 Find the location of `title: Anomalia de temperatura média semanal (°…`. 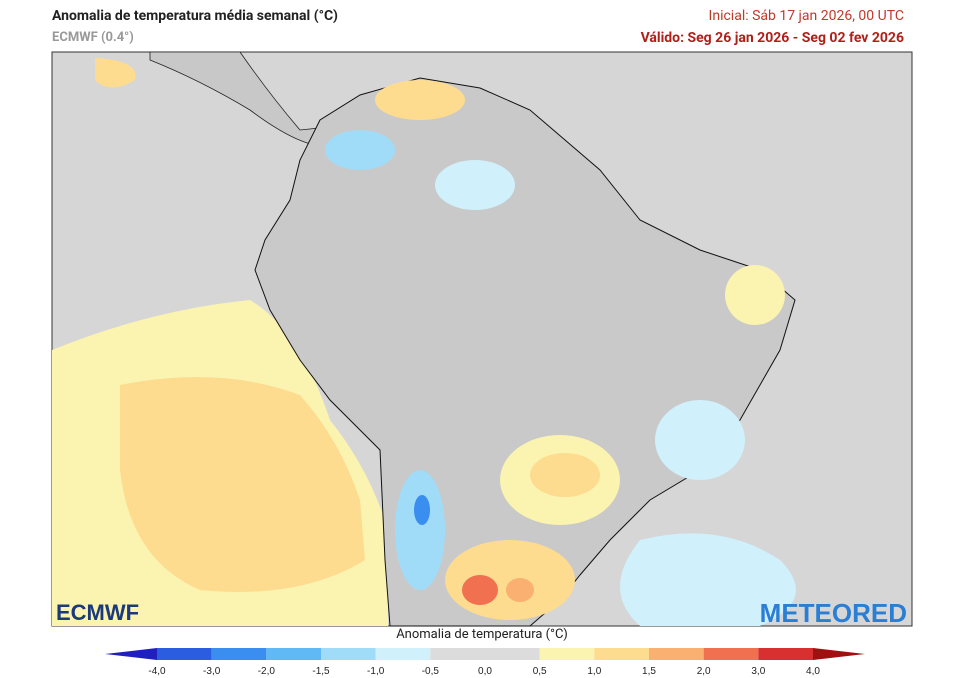

title: Anomalia de temperatura média semanal (°… is located at coordinates (195, 16).